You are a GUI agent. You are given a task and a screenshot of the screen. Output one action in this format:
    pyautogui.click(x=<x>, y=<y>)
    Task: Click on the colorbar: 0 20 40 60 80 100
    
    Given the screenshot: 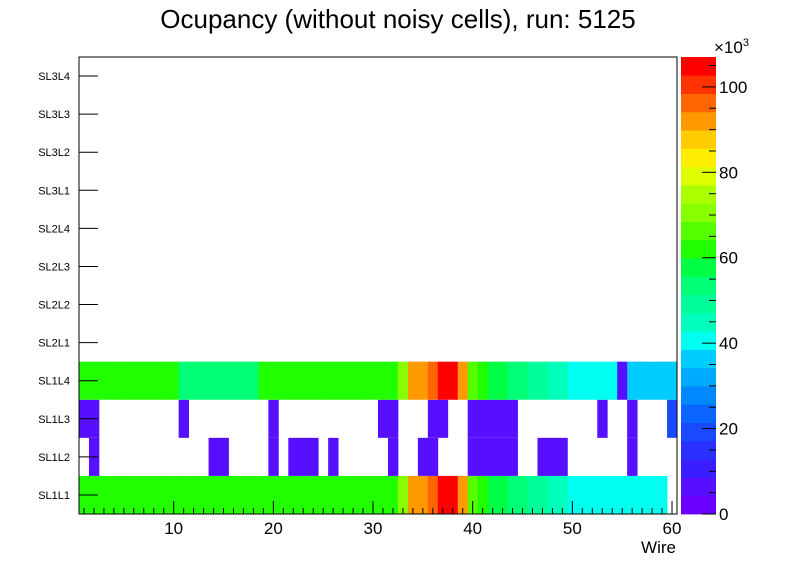 What is the action you would take?
    pyautogui.click(x=714, y=290)
    